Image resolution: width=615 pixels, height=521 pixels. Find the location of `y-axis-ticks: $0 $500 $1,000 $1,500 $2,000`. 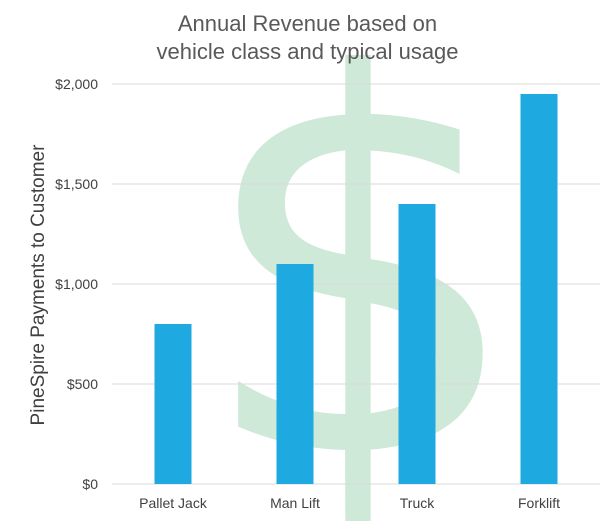

y-axis-ticks: $0 $500 $1,000 $1,500 $2,000 is located at coordinates (76, 284).